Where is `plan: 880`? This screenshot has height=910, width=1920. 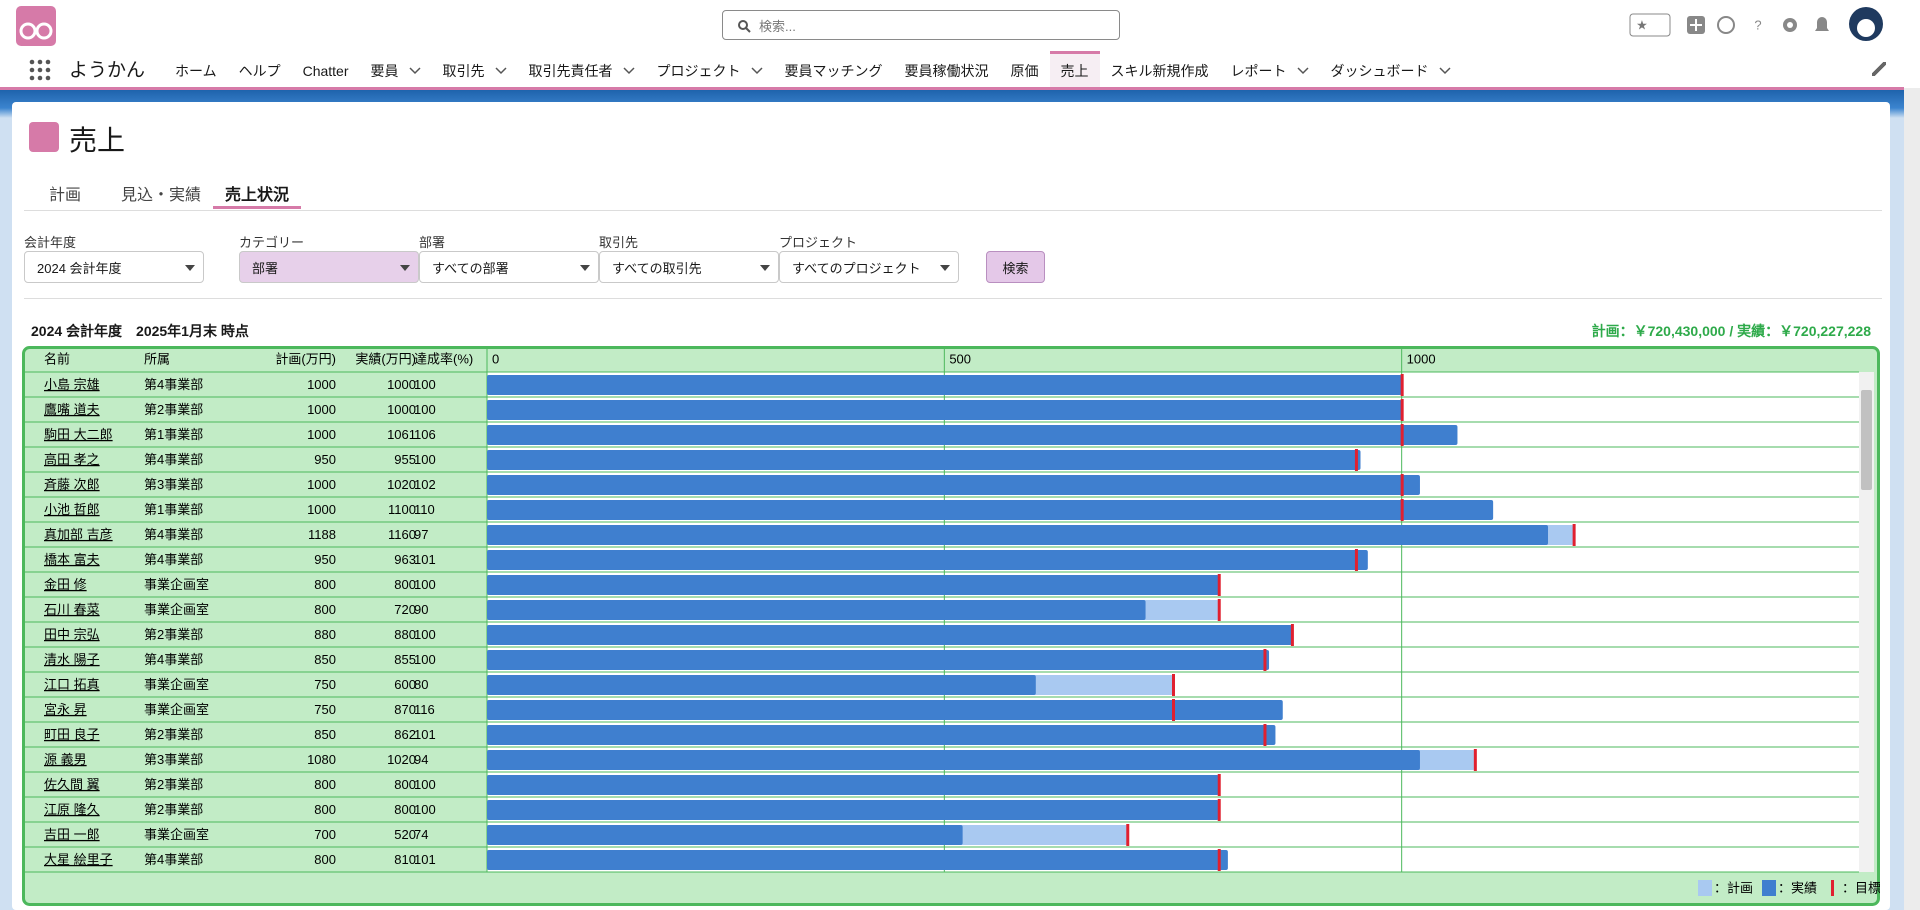 plan: 880 is located at coordinates (325, 634).